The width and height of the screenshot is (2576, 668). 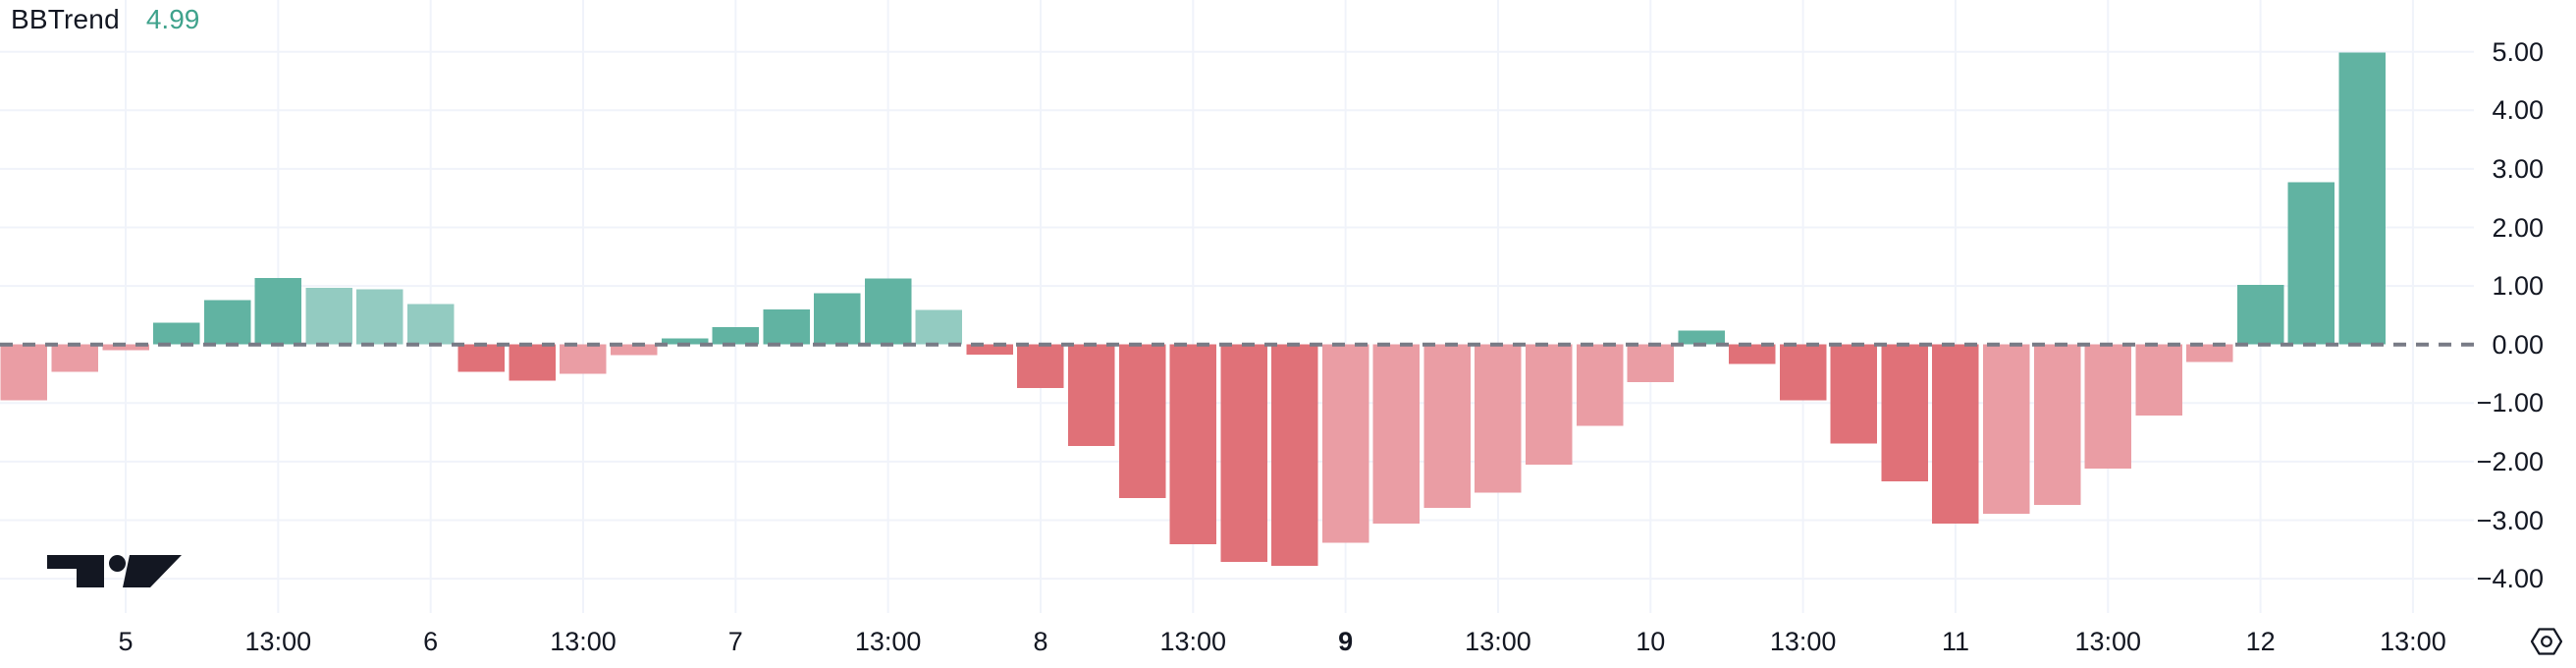 I want to click on hexagon-eye-icon, so click(x=2546, y=641).